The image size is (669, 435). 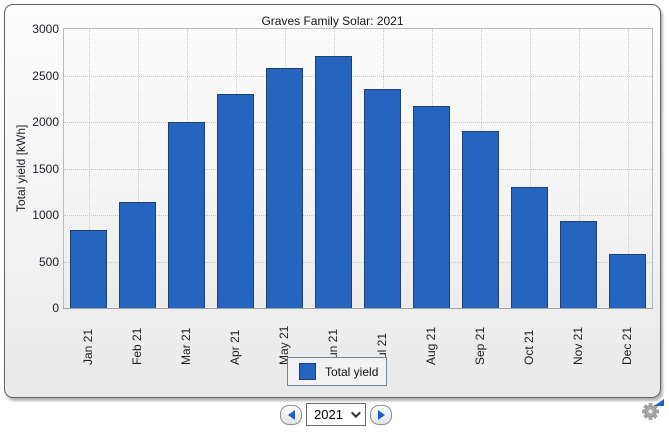 I want to click on year-select: 2021, so click(x=336, y=414).